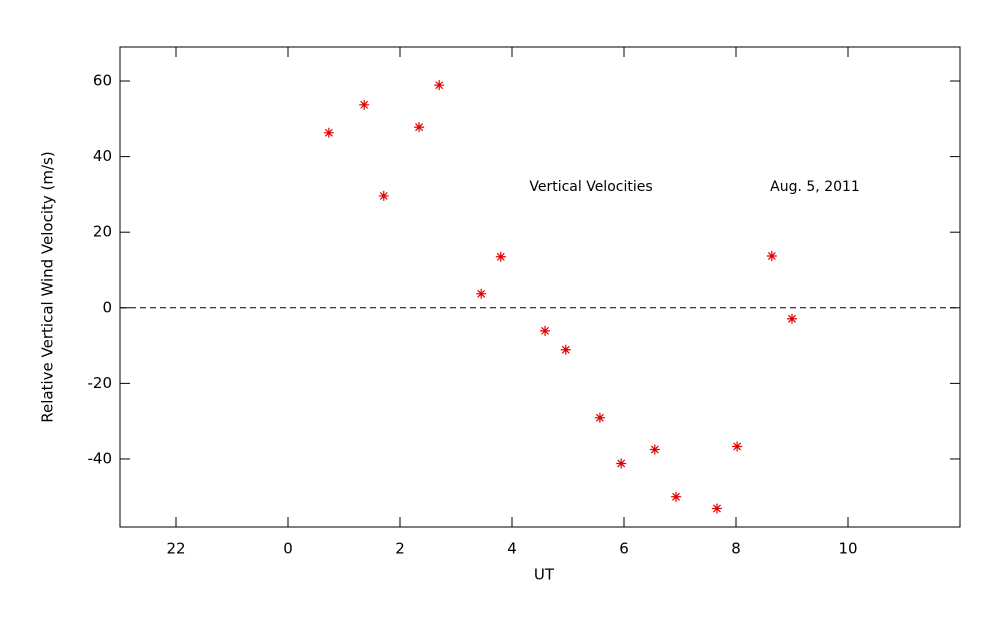 The width and height of the screenshot is (1000, 625). What do you see at coordinates (102, 232) in the screenshot?
I see `y-tick-label: 20` at bounding box center [102, 232].